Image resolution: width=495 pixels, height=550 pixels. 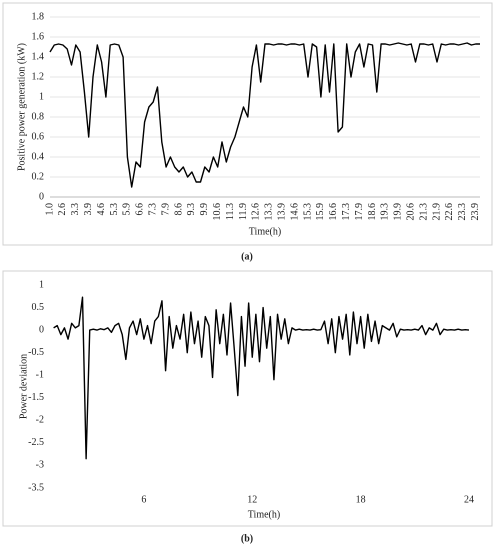 What do you see at coordinates (281, 212) in the screenshot?
I see `x-tick-label: 13.9` at bounding box center [281, 212].